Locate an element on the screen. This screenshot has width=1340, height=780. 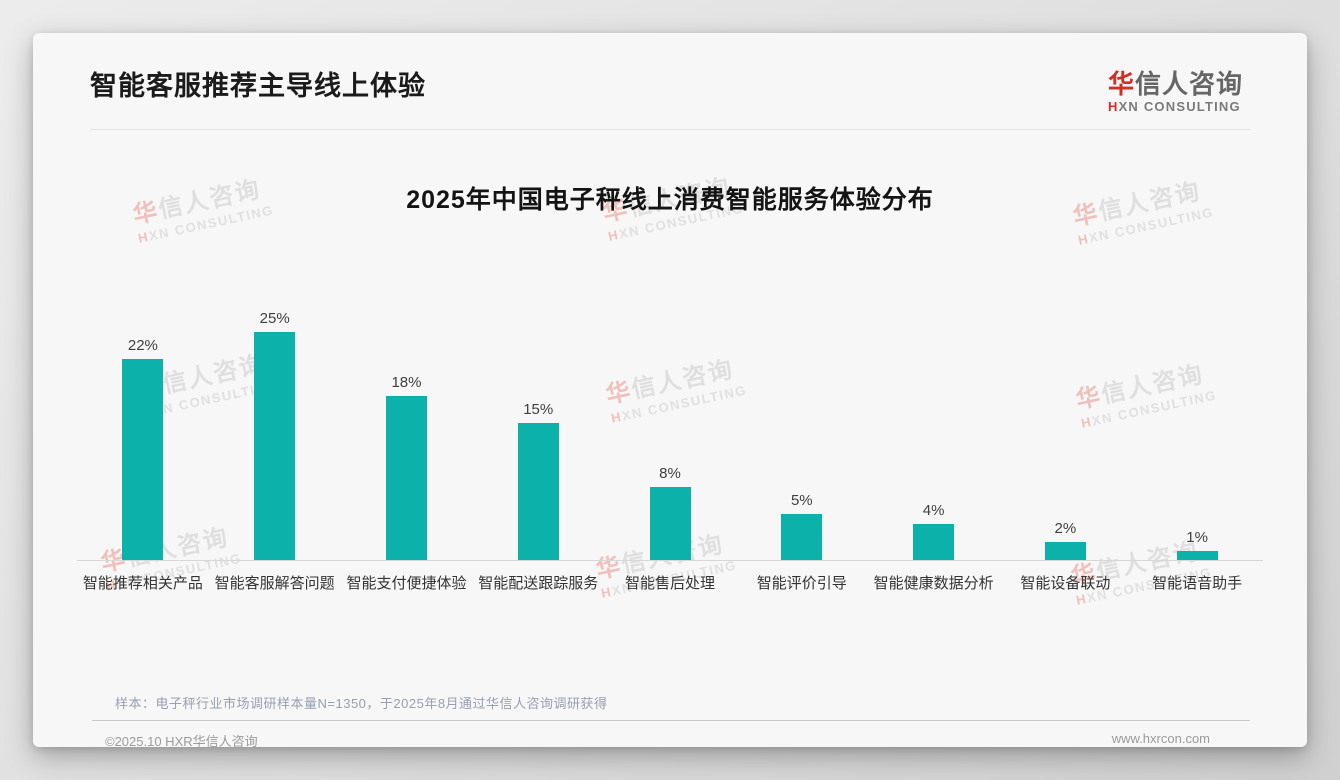
bar-value-label: 1% is located at coordinates (1197, 537).